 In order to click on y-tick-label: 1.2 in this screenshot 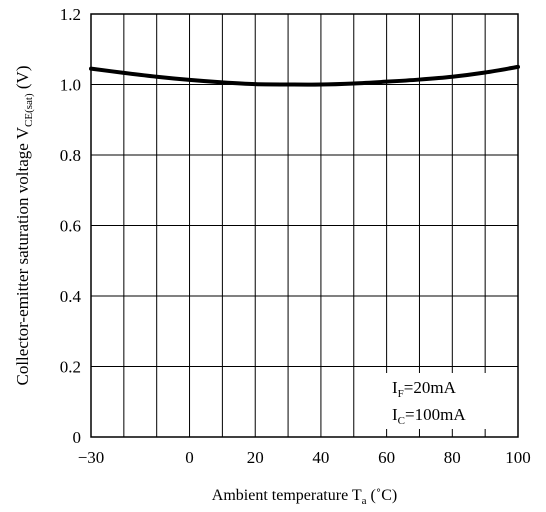, I will do `click(70, 14)`.